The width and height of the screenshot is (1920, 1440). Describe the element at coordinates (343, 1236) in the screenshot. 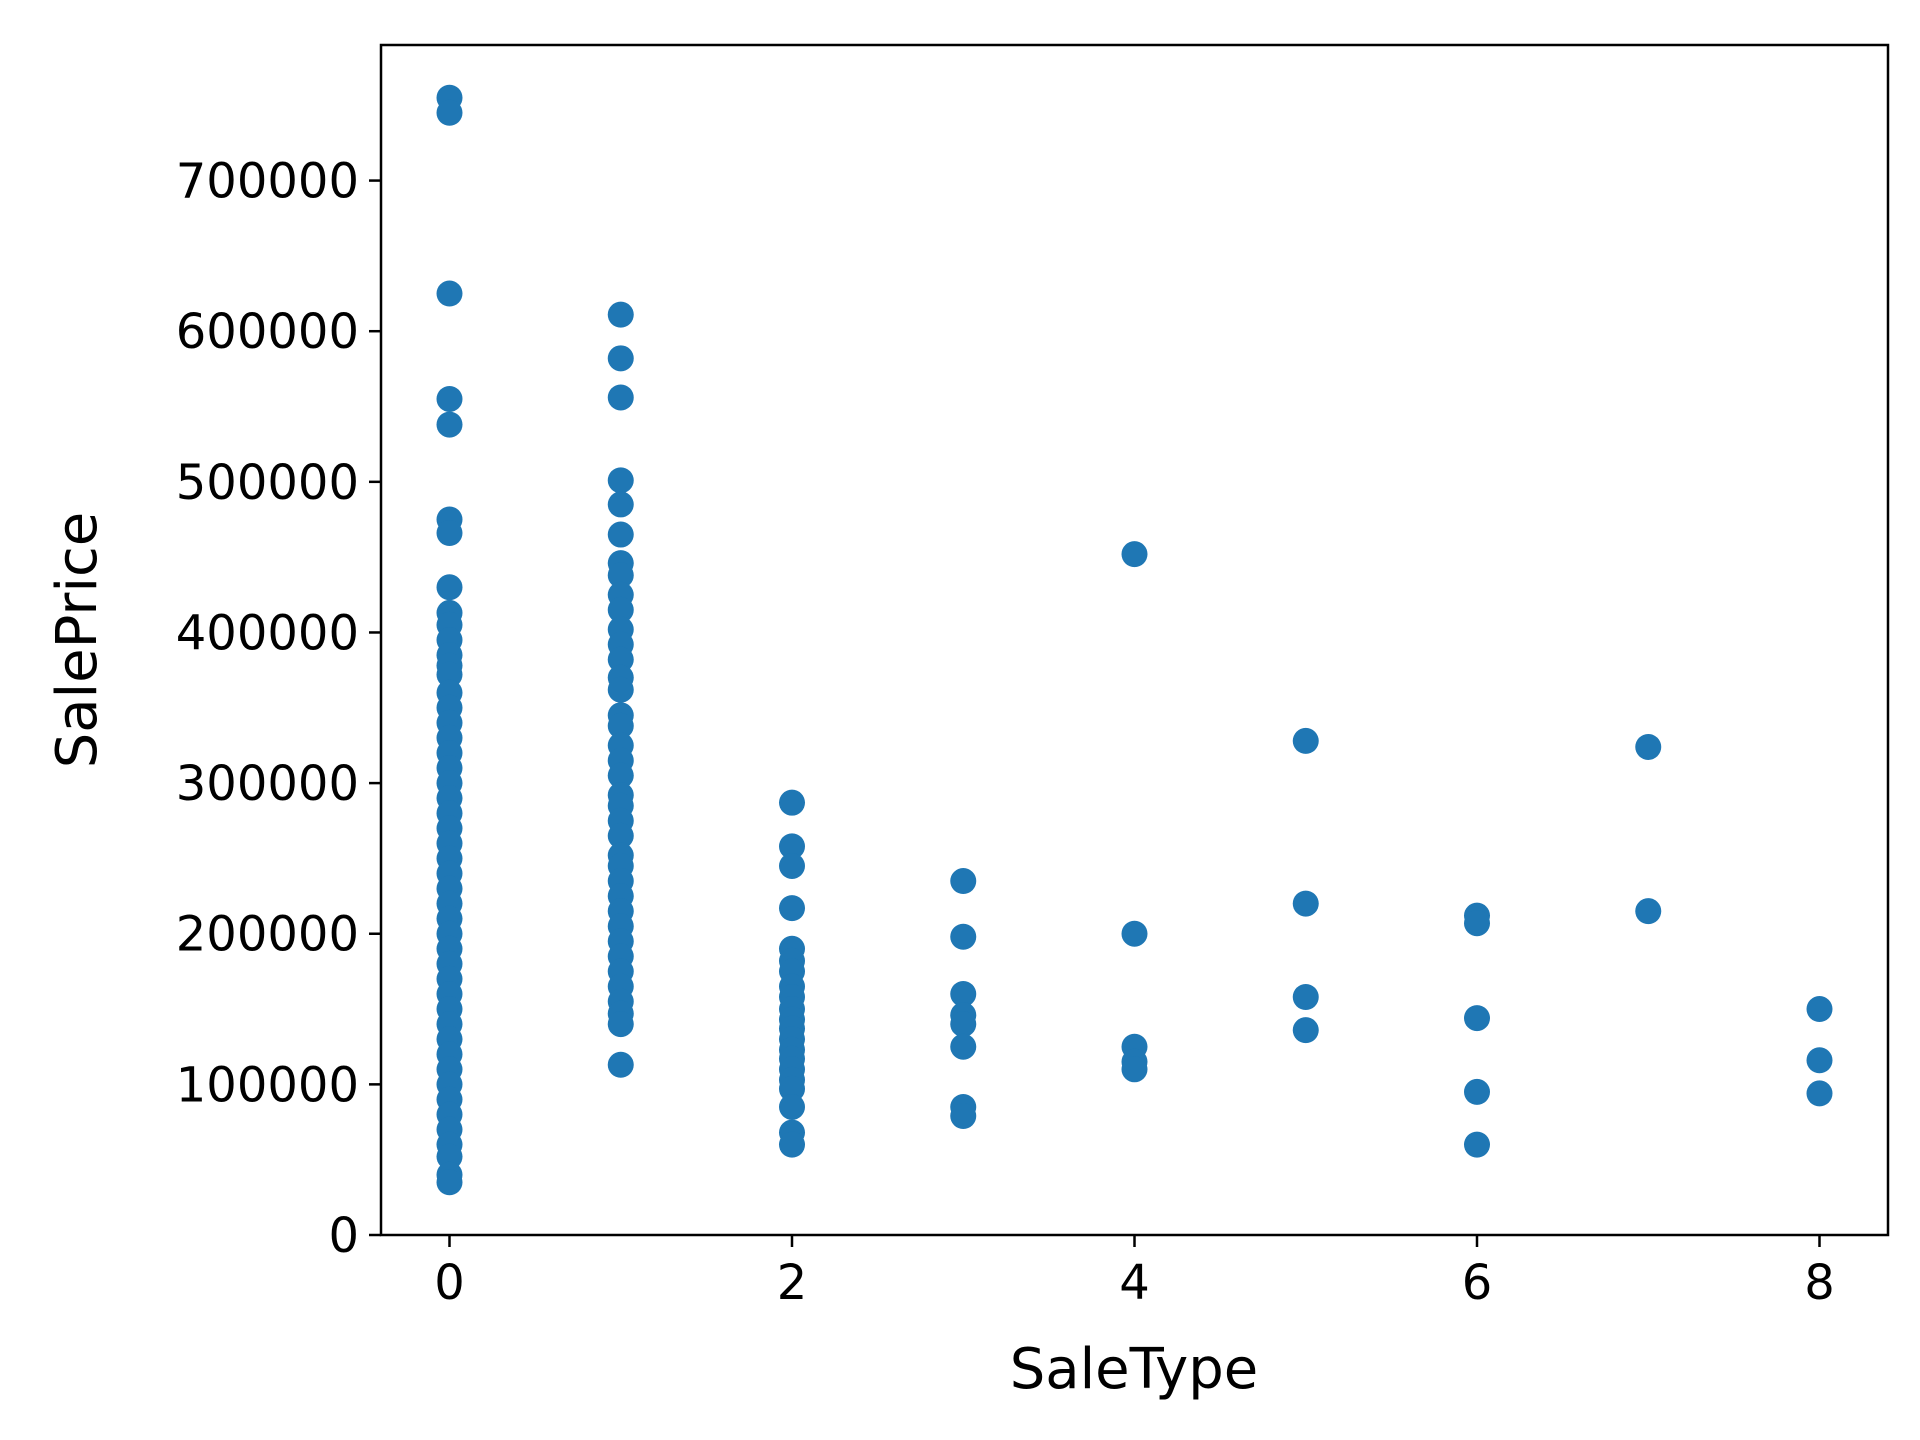

I see `y-tick-label: 0` at that location.